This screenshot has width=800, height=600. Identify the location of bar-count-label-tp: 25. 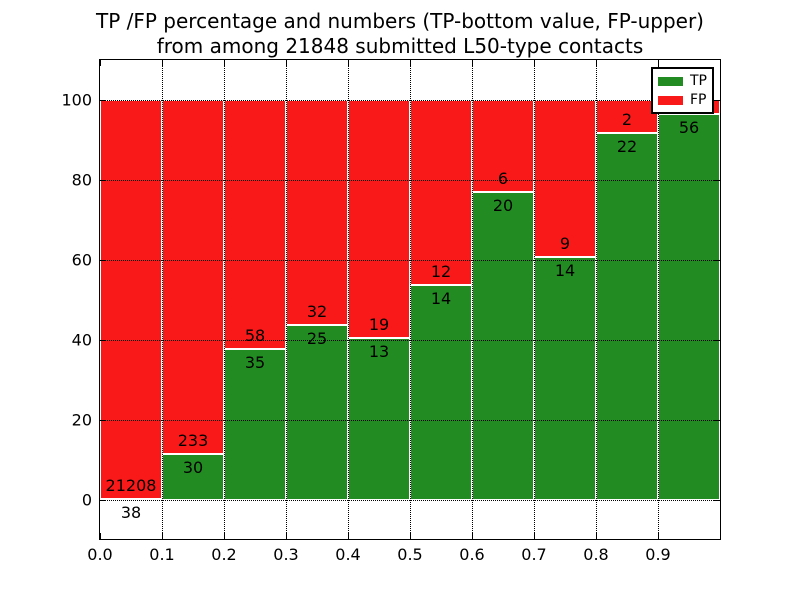
(317, 338).